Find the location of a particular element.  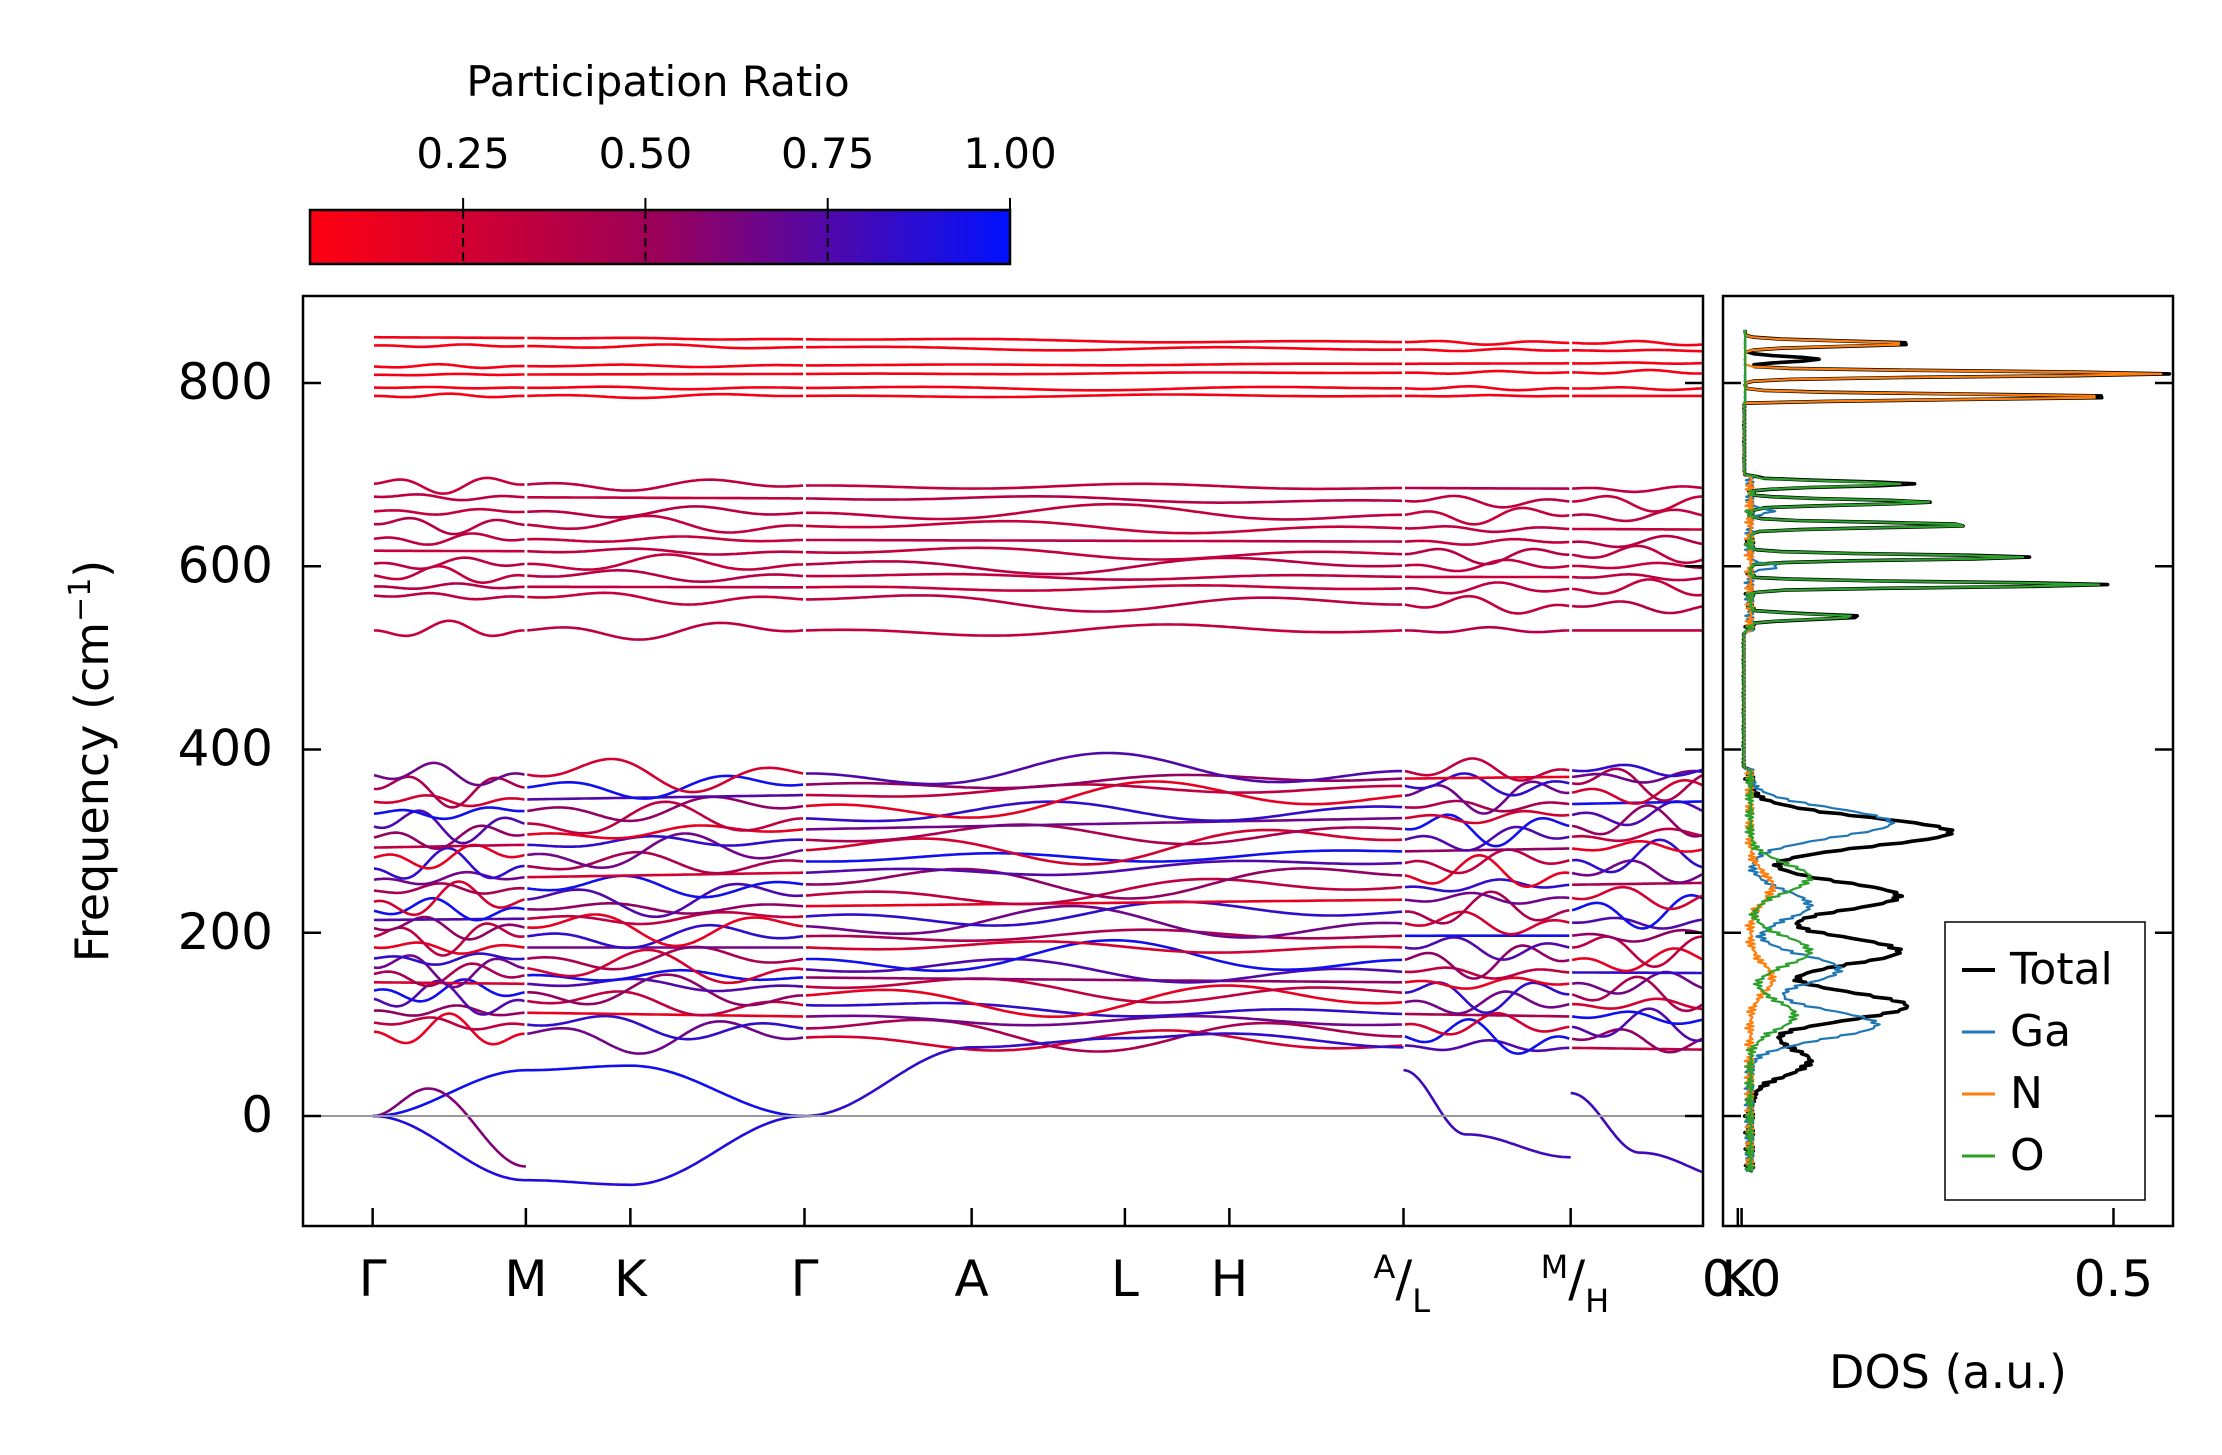

dos-line-ga is located at coordinates (1819, 751).